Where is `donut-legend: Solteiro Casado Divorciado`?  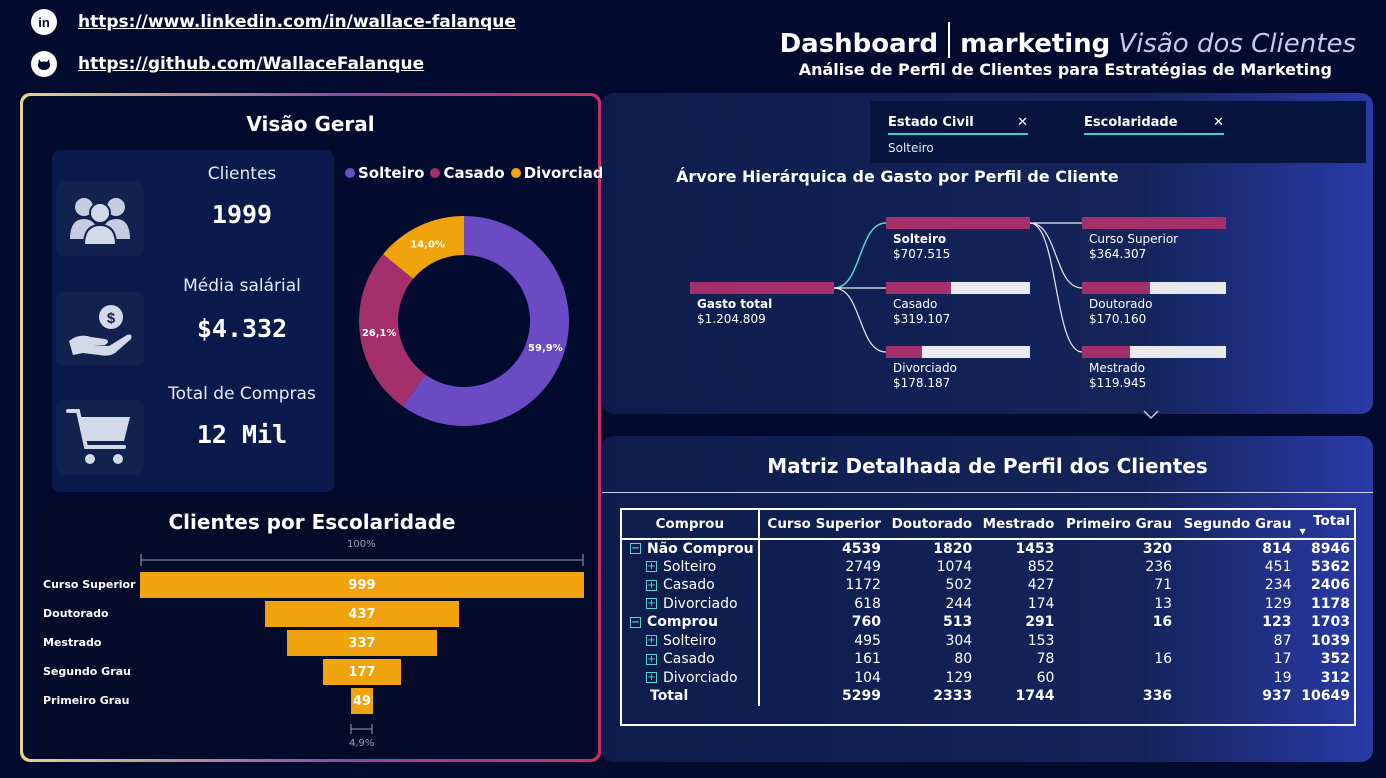
donut-legend: Solteiro Casado Divorciado is located at coordinates (479, 173).